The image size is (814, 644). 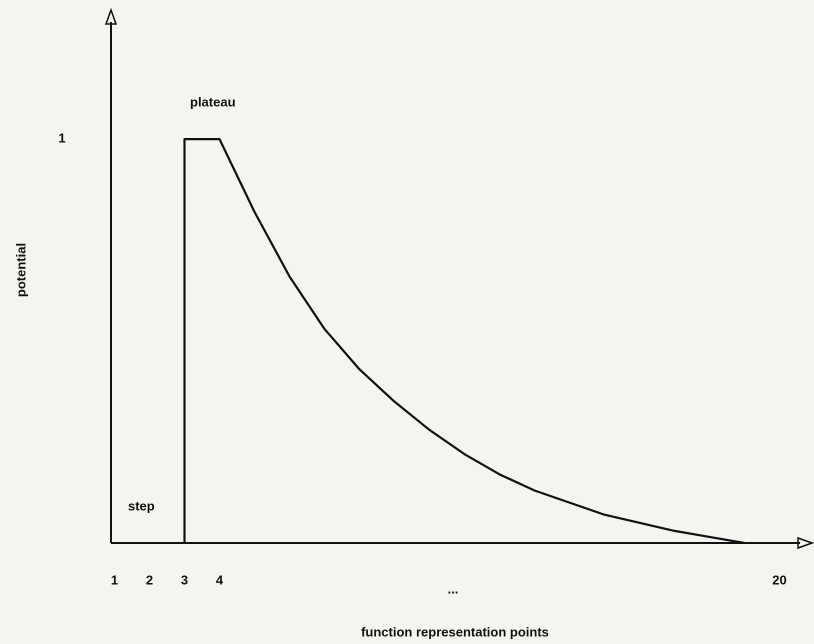 What do you see at coordinates (114, 579) in the screenshot?
I see `x-tick-label: 1` at bounding box center [114, 579].